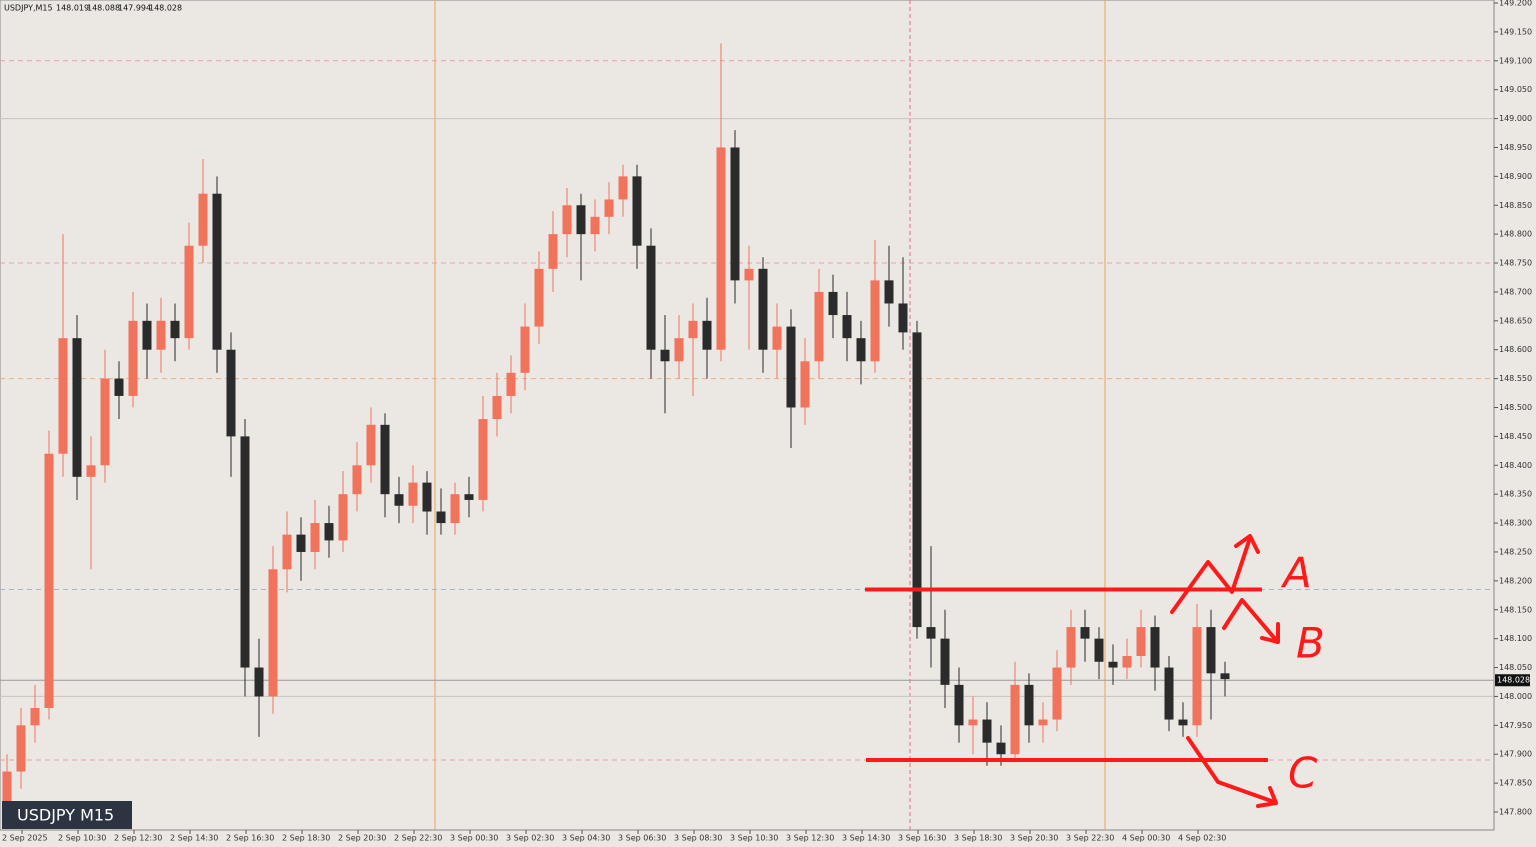 This screenshot has width=1536, height=847. Describe the element at coordinates (1515, 4) in the screenshot. I see `y-tick-label: 149.200` at that location.